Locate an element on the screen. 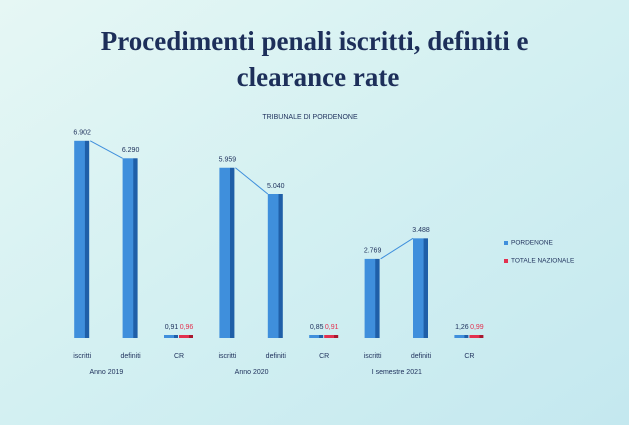 This screenshot has width=629, height=425. chart-subtitle: TRIBUNALE DI PORDENONE is located at coordinates (310, 117).